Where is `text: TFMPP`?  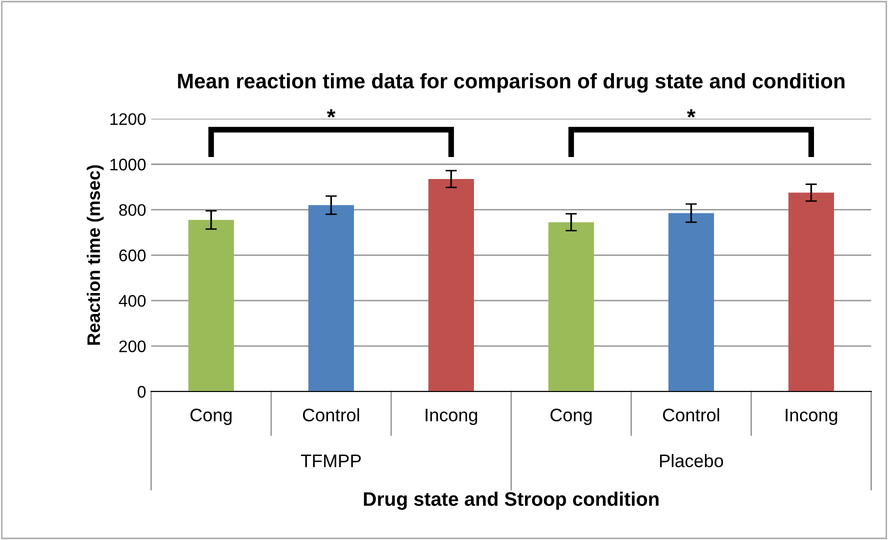 text: TFMPP is located at coordinates (330, 461).